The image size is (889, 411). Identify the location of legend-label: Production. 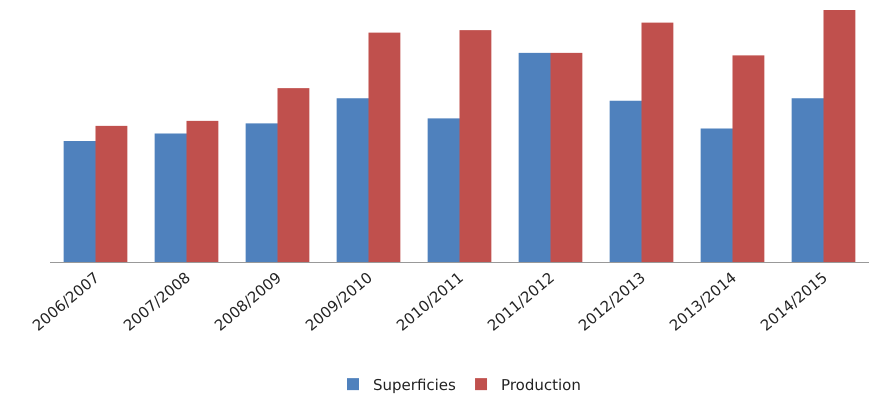
(541, 385).